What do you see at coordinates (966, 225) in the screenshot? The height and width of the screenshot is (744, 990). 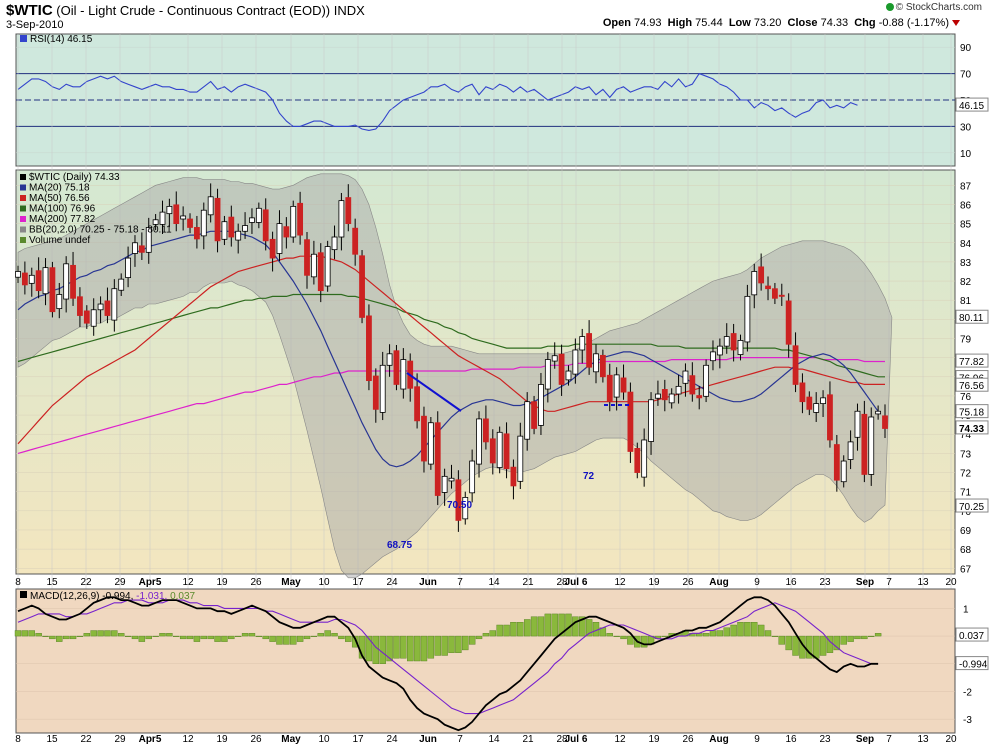 I see `price-tick-label: 85` at bounding box center [966, 225].